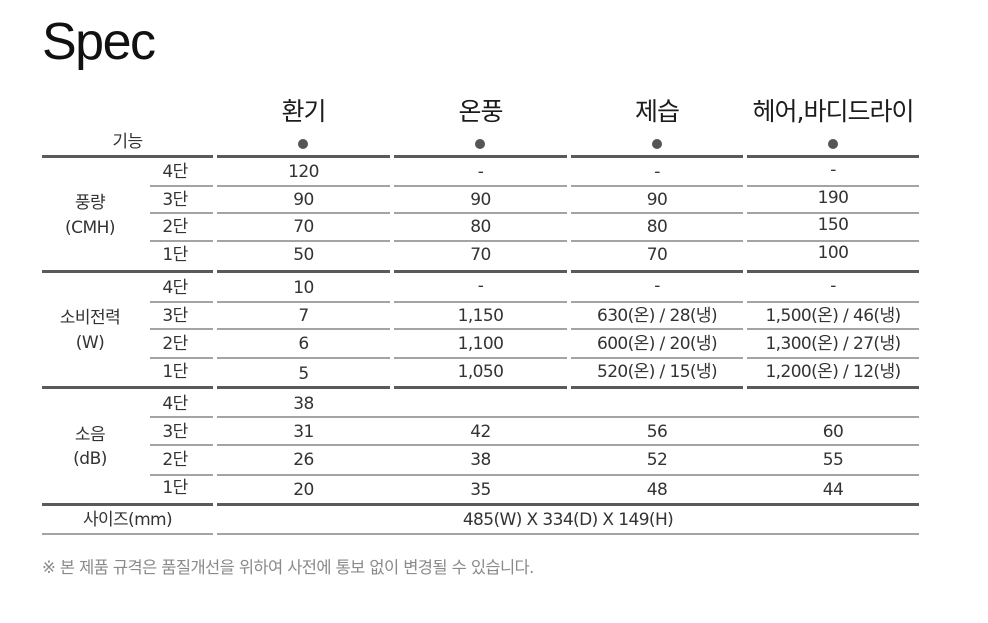 The image size is (988, 623). Describe the element at coordinates (480, 460) in the screenshot. I see `noise-cell: 38` at that location.